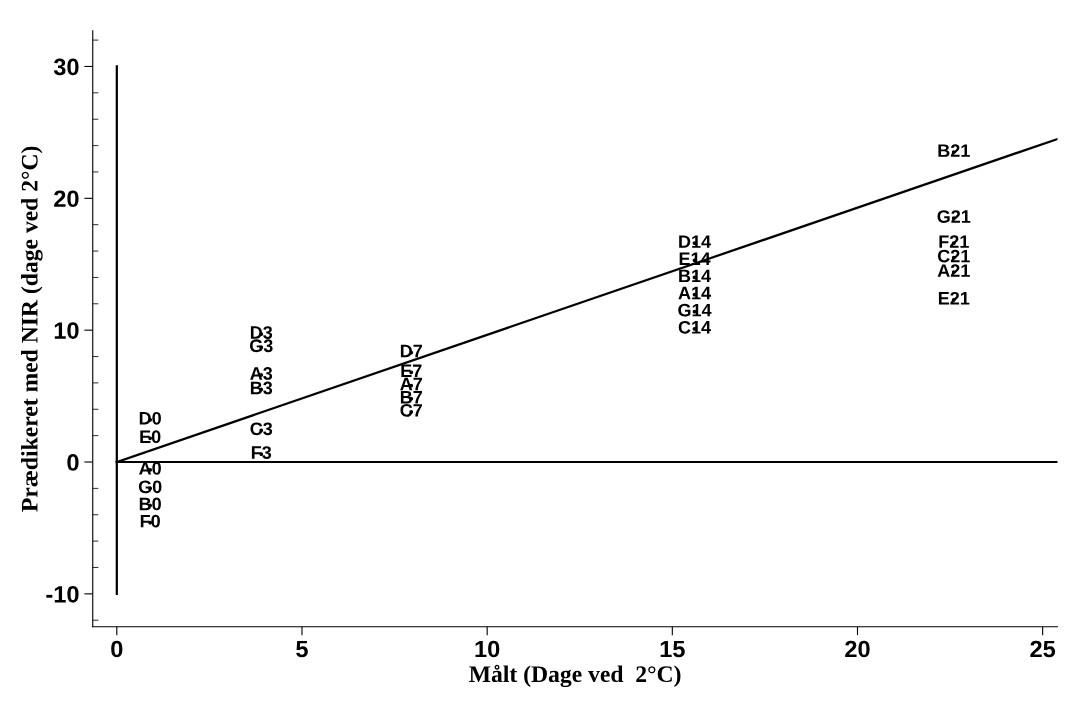 This screenshot has height=718, width=1066. Describe the element at coordinates (954, 298) in the screenshot. I see `data-label: E21` at that location.